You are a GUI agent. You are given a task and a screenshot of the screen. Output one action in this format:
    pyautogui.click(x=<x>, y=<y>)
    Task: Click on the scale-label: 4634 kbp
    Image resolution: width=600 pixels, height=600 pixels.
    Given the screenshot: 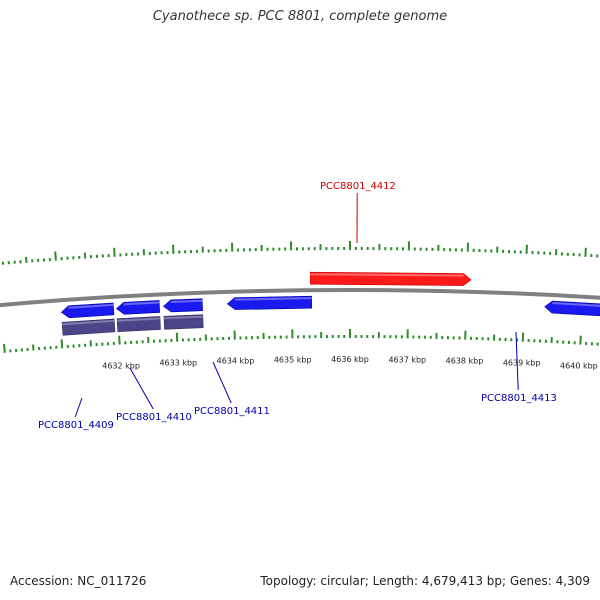 What is the action you would take?
    pyautogui.click(x=236, y=361)
    